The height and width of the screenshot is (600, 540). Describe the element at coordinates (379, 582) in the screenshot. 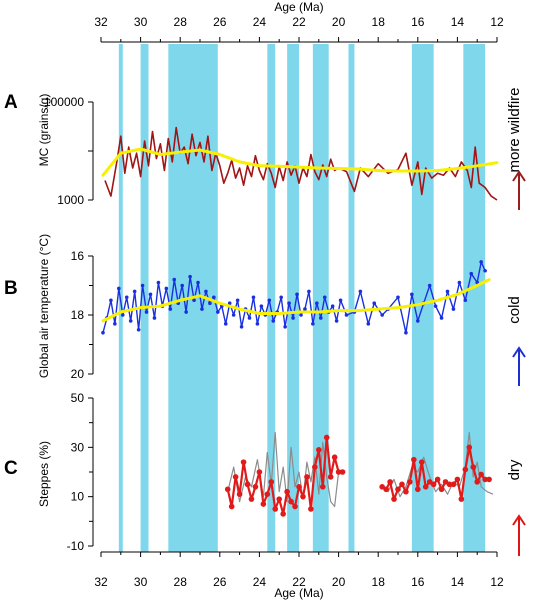

I see `x-tick-label-bottom: 18` at that location.